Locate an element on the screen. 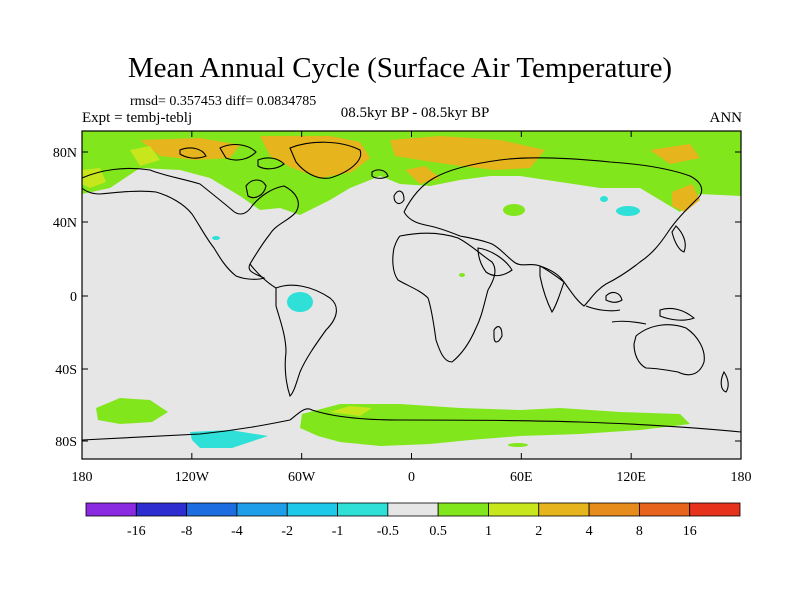 The image size is (800, 600). colorbar-label: -8 is located at coordinates (187, 531).